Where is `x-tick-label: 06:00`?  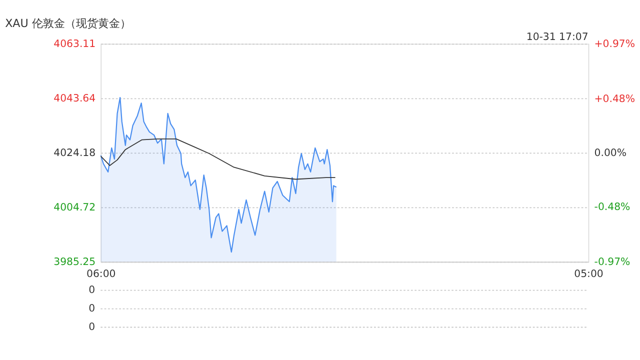 x-tick-label: 06:00 is located at coordinates (101, 274).